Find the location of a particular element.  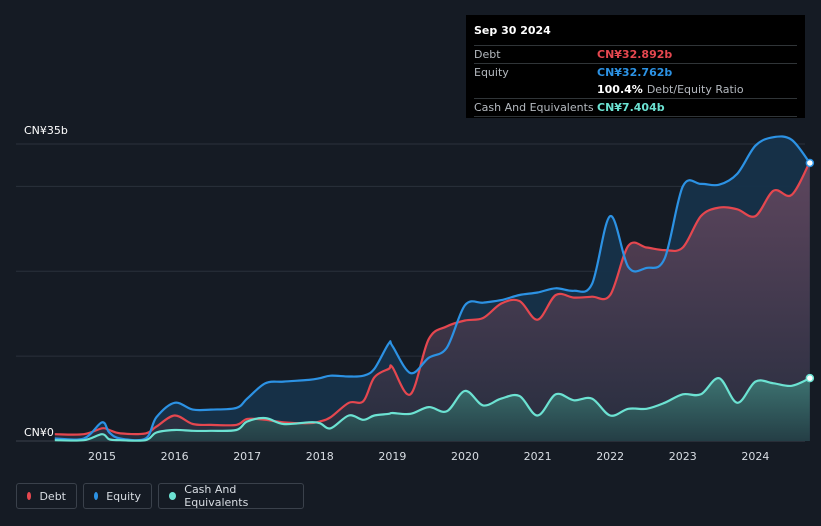

equity-end-marker is located at coordinates (810, 163).